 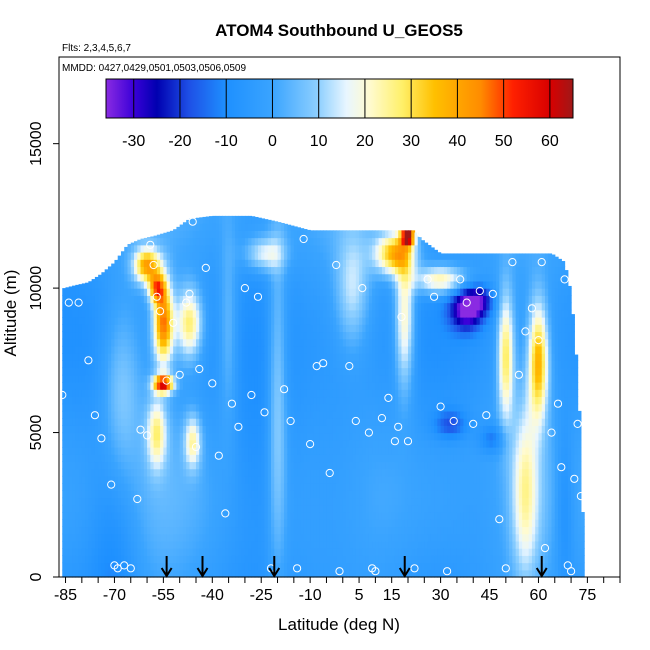 I want to click on heatmap-cell-2020, so click(x=207, y=508).